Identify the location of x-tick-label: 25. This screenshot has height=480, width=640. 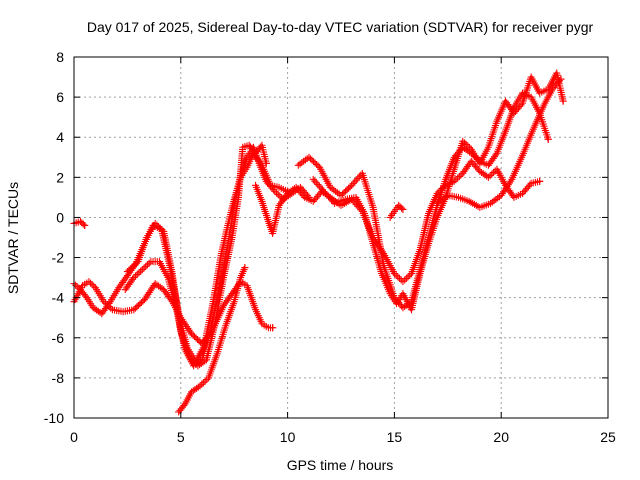
(608, 437).